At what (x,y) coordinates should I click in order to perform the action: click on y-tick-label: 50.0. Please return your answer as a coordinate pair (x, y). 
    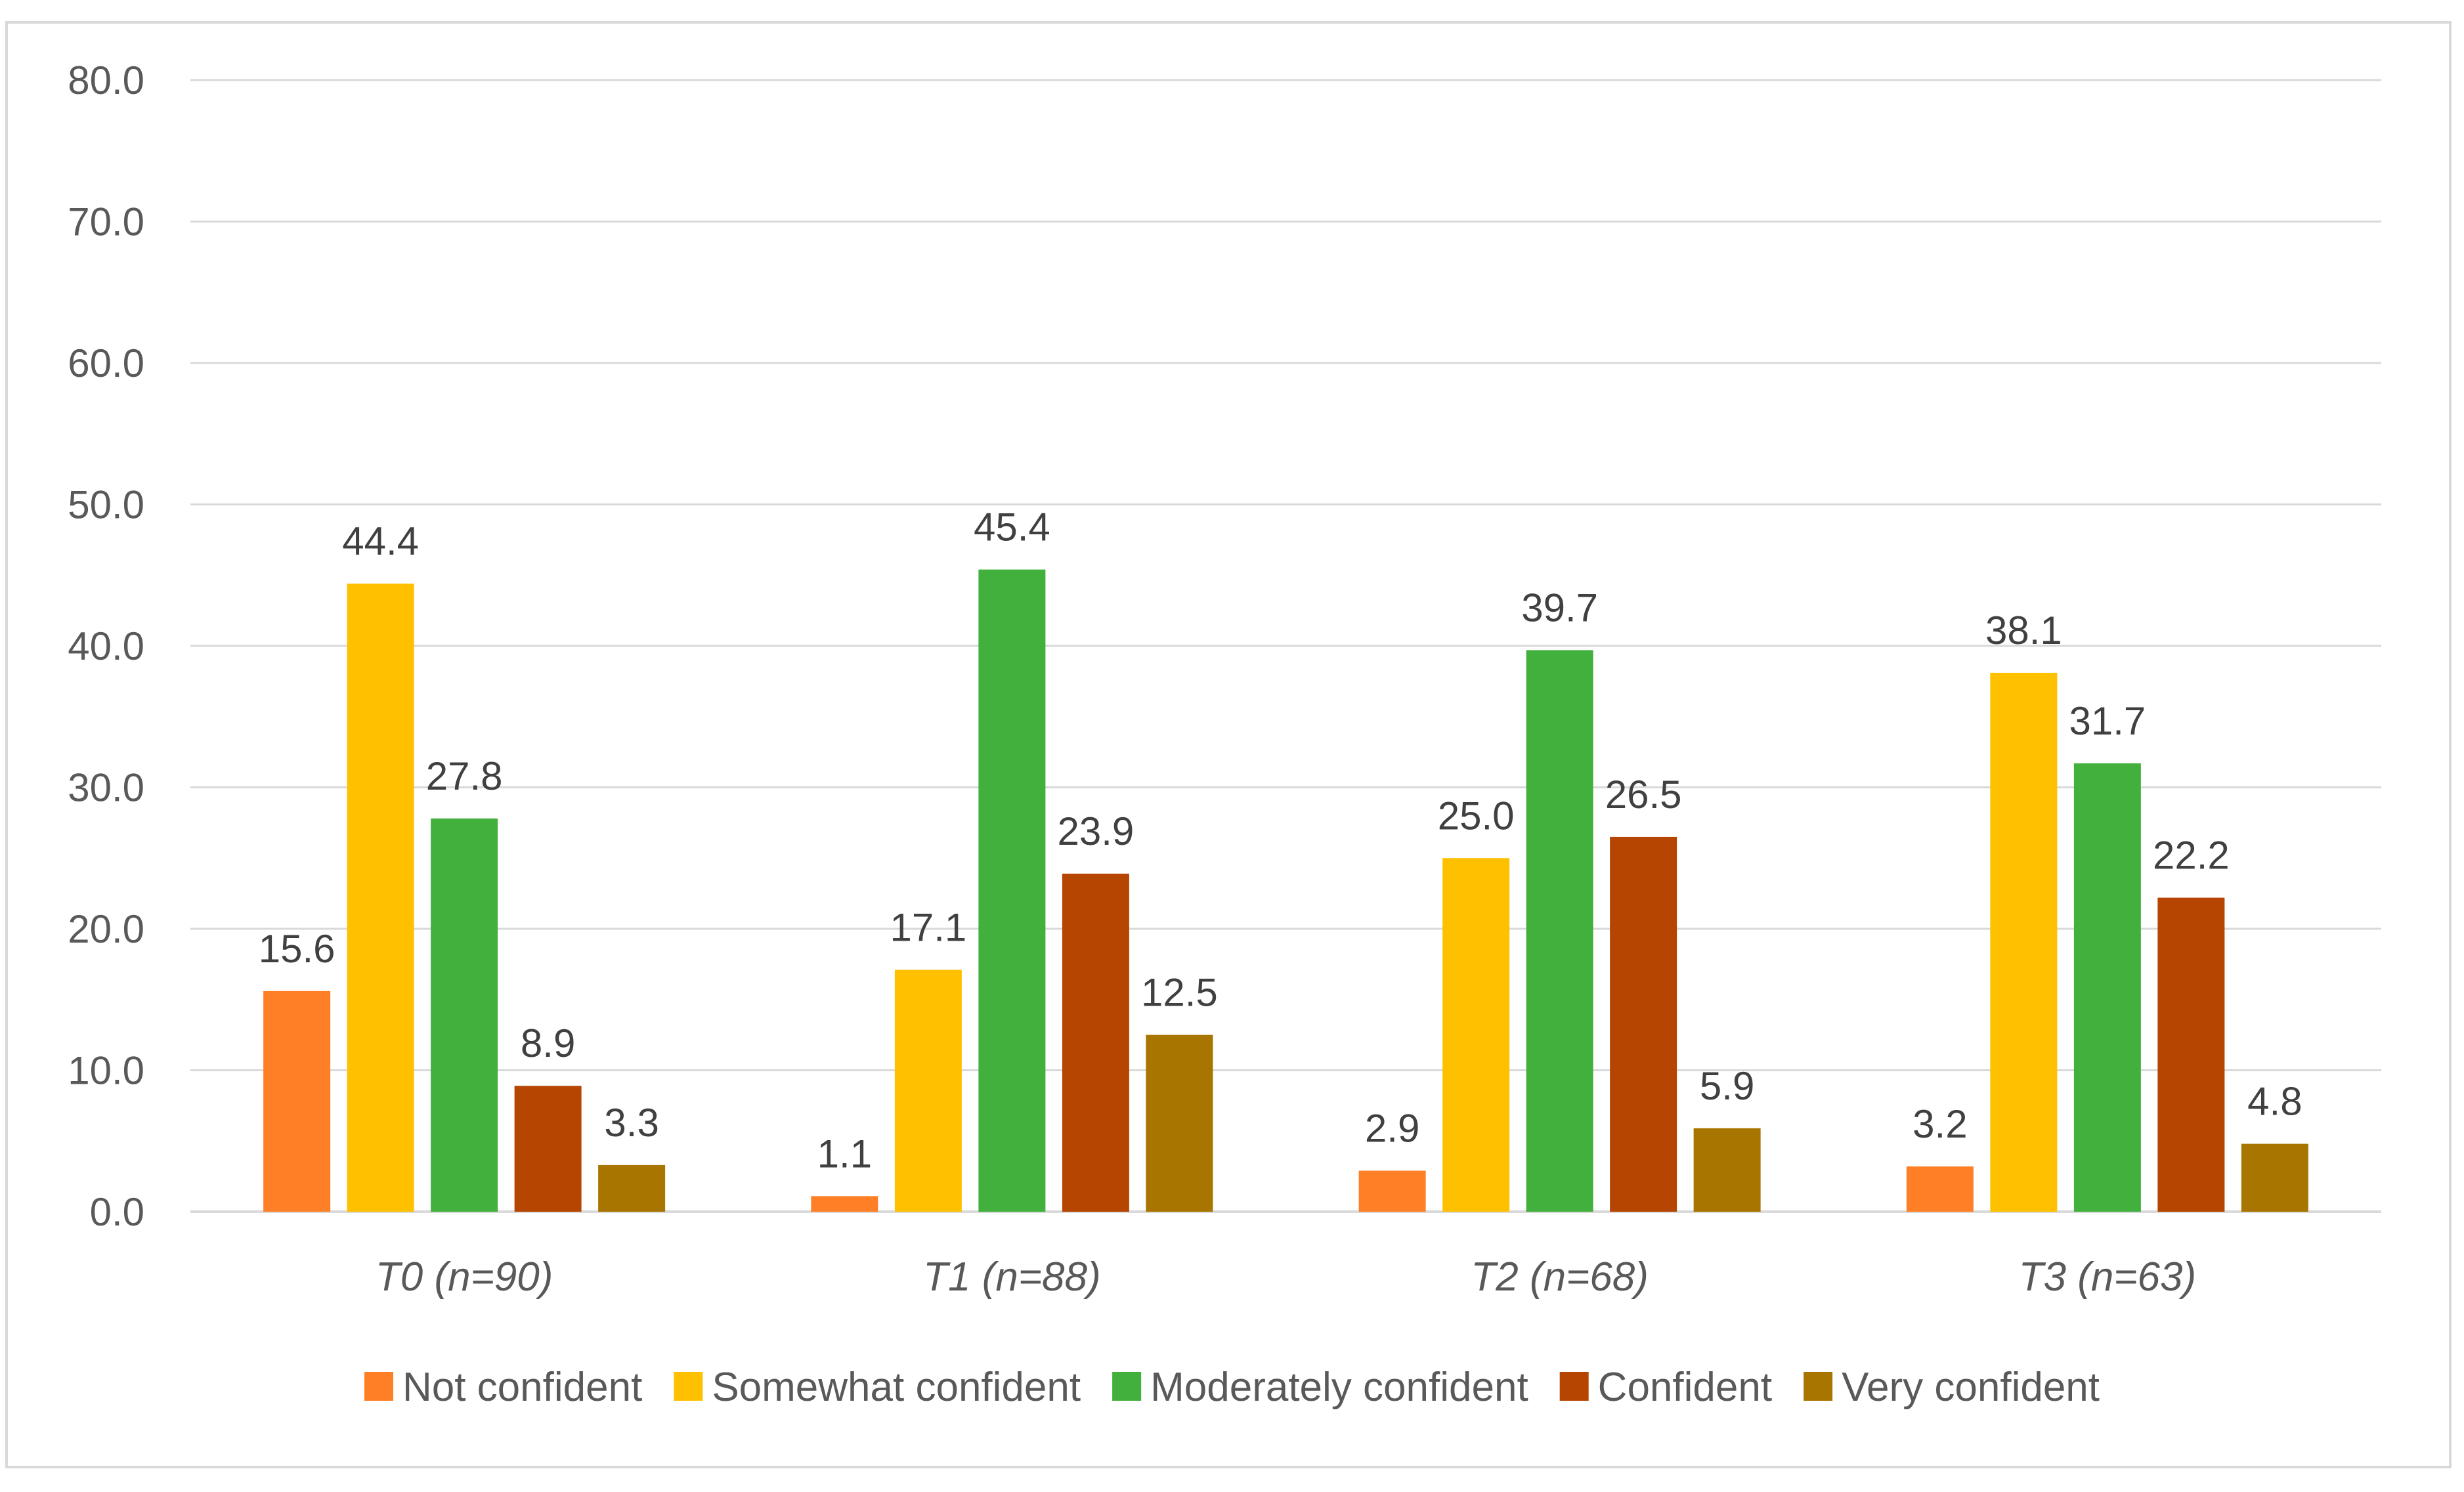
    Looking at the image, I should click on (106, 505).